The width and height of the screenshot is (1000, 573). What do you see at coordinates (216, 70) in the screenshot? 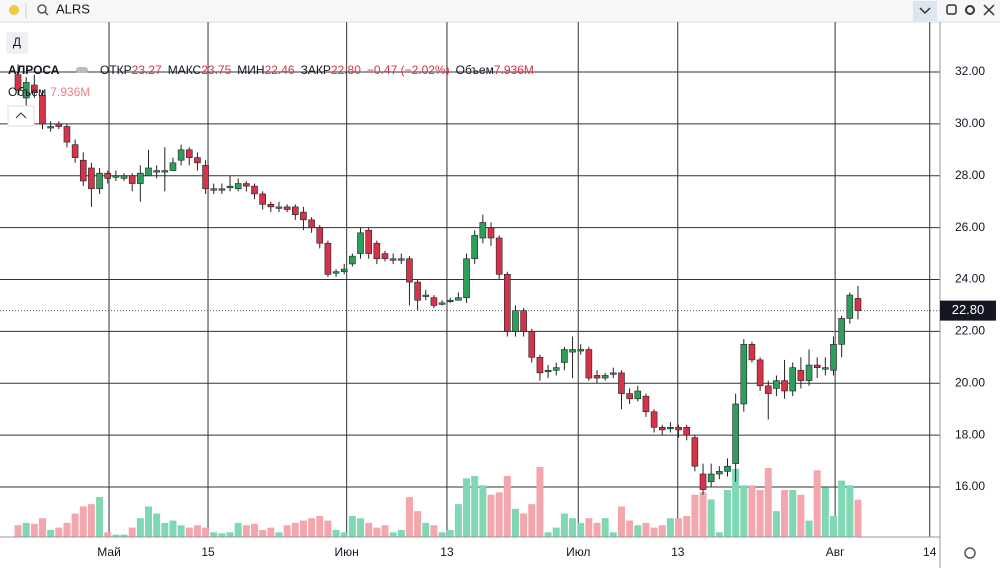
I see `legend-value: 23.75` at bounding box center [216, 70].